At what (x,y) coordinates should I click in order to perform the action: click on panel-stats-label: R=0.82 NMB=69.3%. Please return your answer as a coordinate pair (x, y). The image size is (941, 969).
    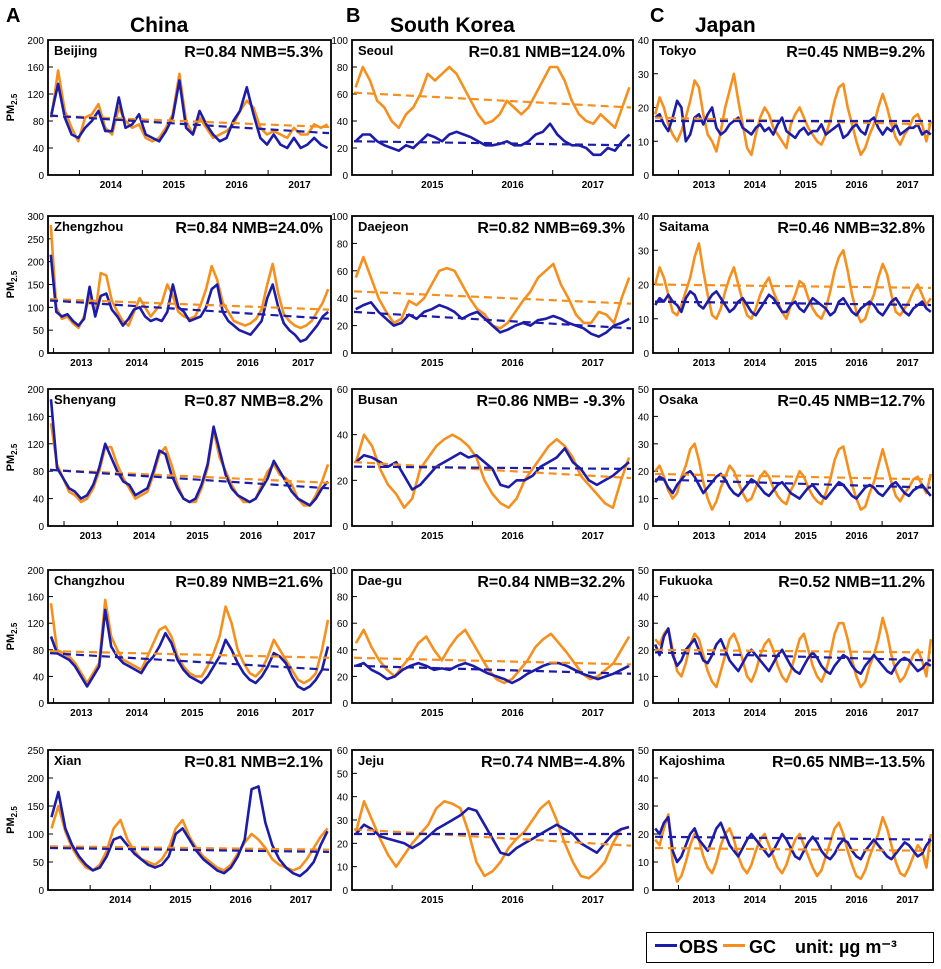
    Looking at the image, I should click on (551, 228).